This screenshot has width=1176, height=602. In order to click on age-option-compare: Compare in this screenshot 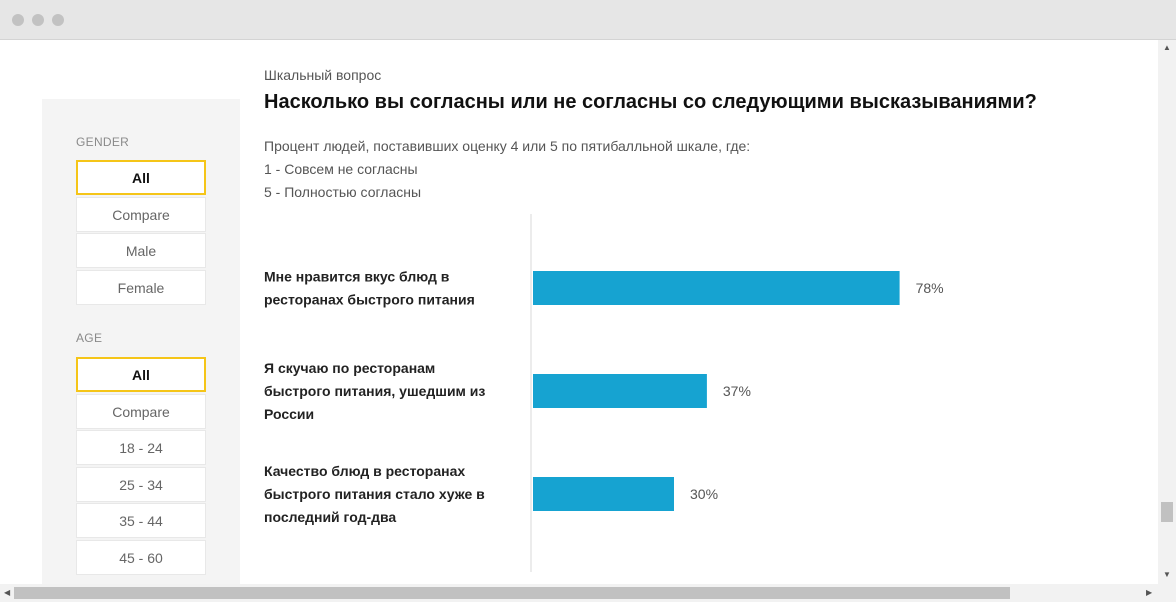, I will do `click(141, 411)`.